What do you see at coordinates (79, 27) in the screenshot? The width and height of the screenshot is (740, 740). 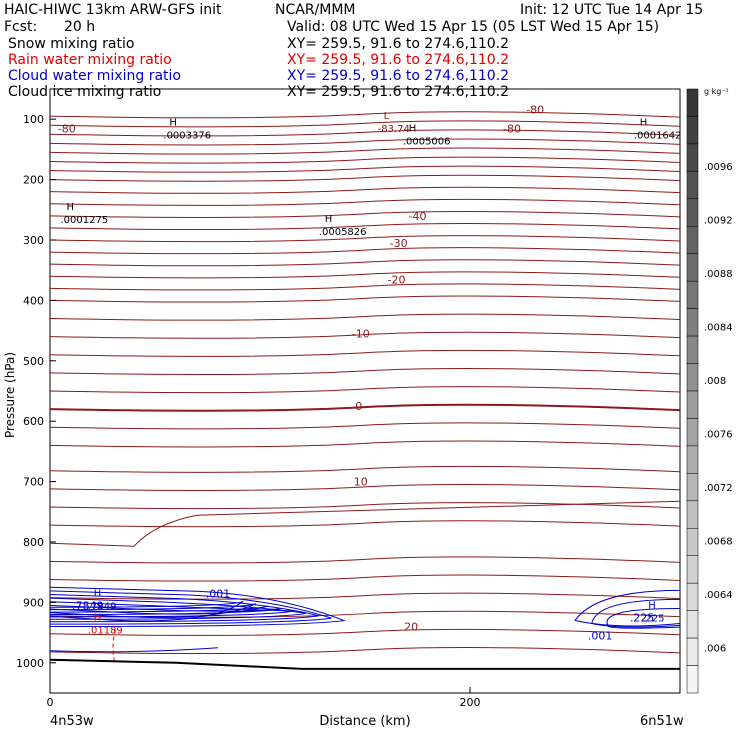 I see `forecast-hours: 20 h` at bounding box center [79, 27].